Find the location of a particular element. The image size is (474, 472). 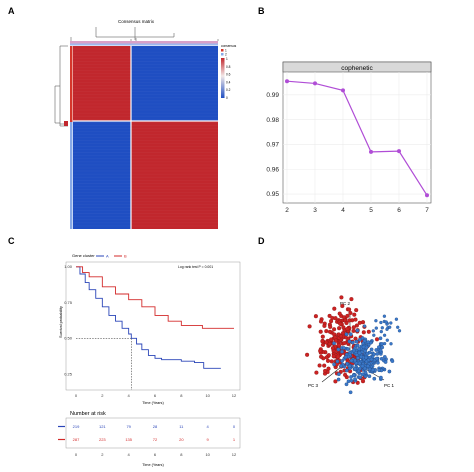

legend-title: consensus is located at coordinates (229, 46).